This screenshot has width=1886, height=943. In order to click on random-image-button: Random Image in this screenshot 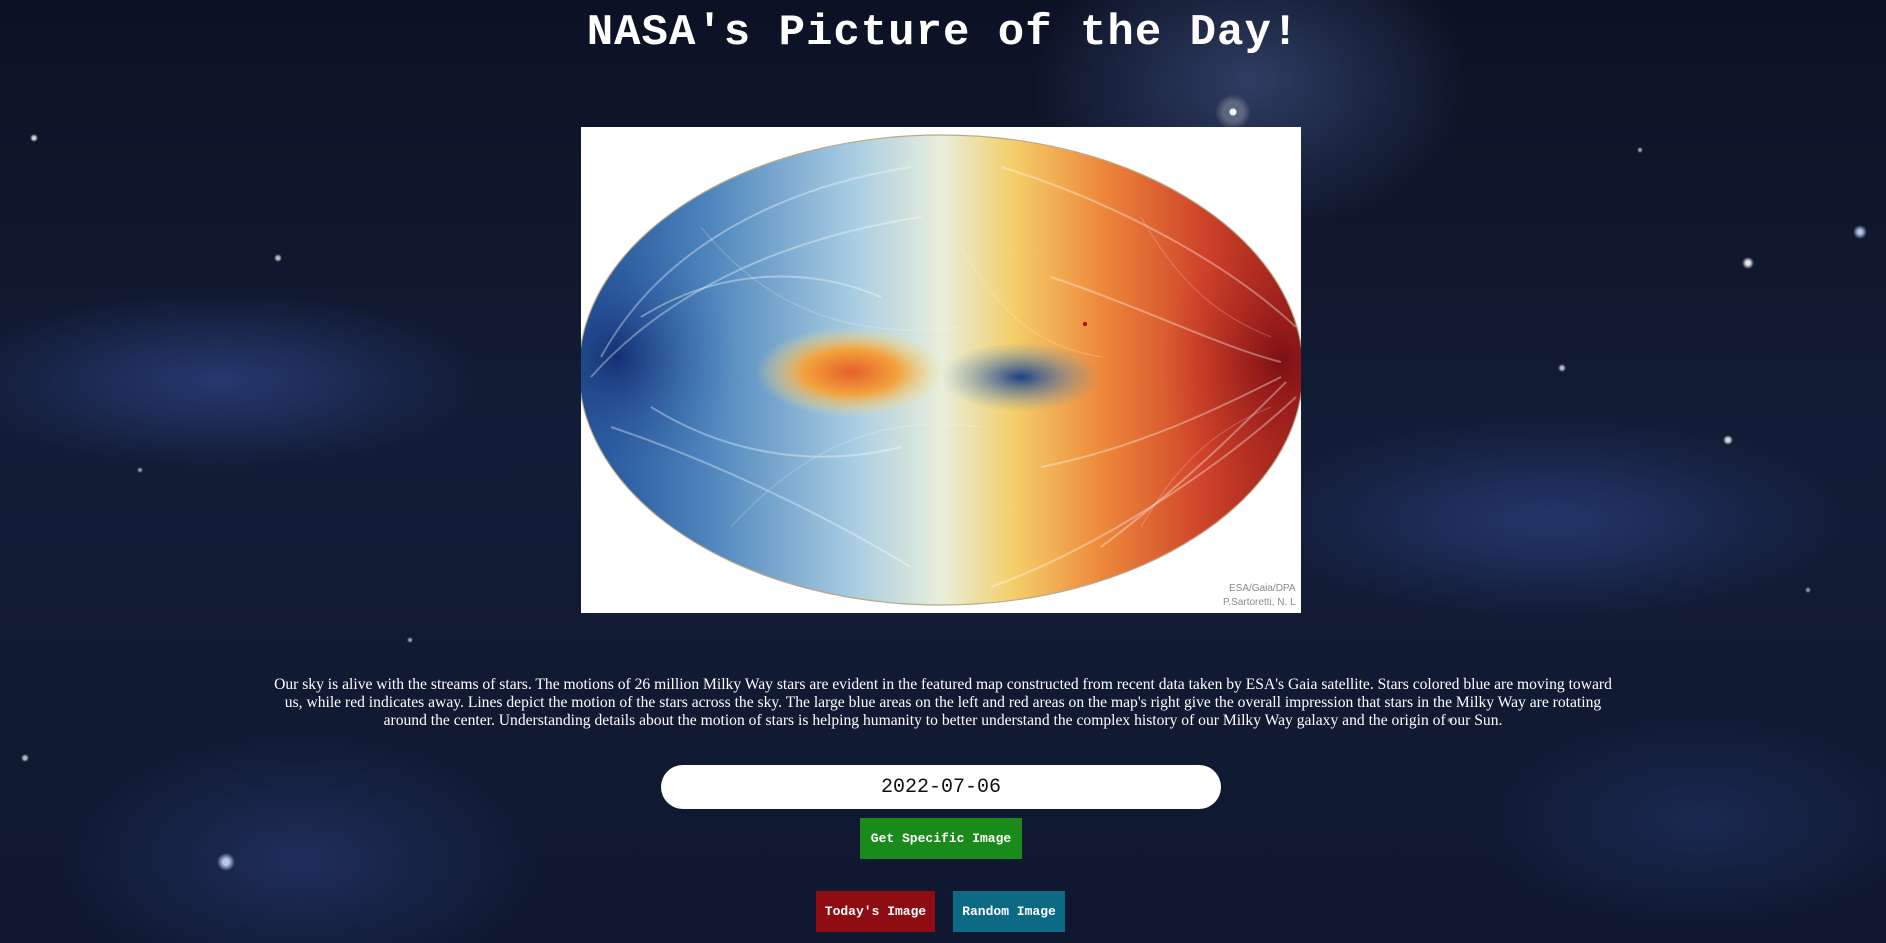, I will do `click(1009, 911)`.